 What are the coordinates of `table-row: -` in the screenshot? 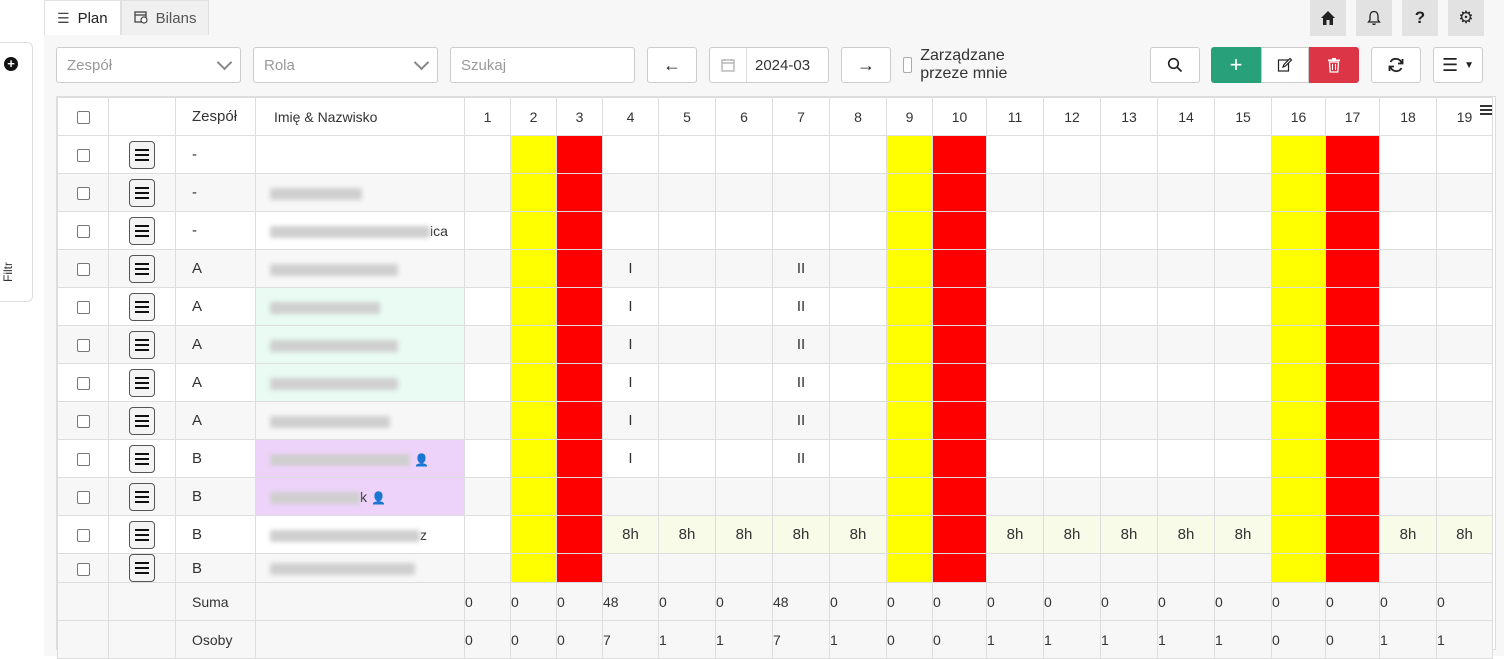 It's located at (775, 154).